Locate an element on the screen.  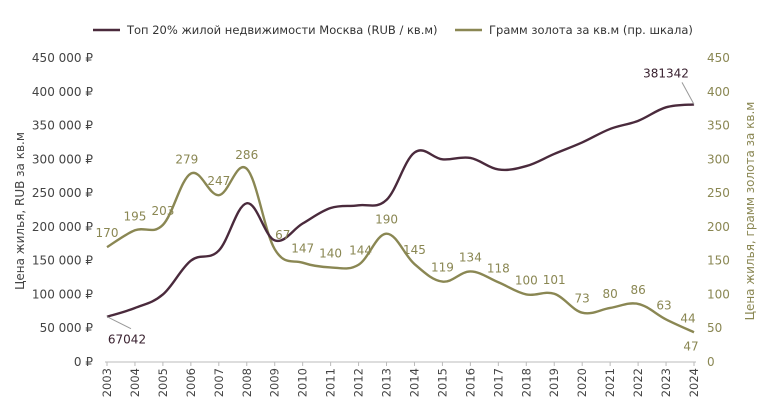
y-tick-right: 250 is located at coordinates (718, 193).